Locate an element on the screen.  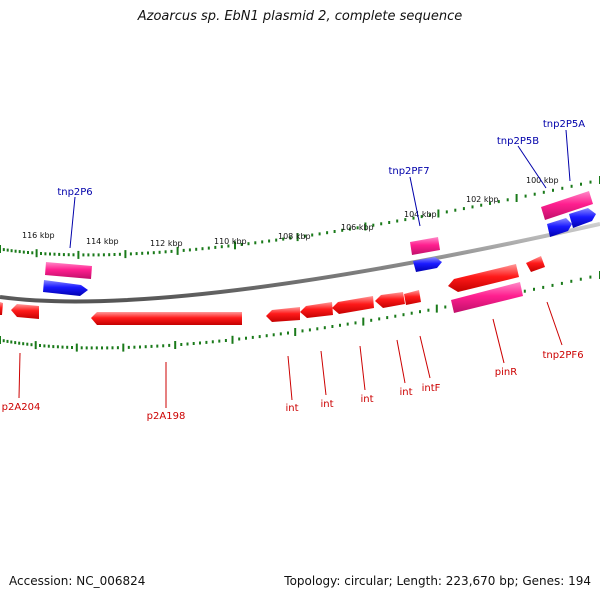
gene-label-p2A204: p2A204 is located at coordinates (21, 407).